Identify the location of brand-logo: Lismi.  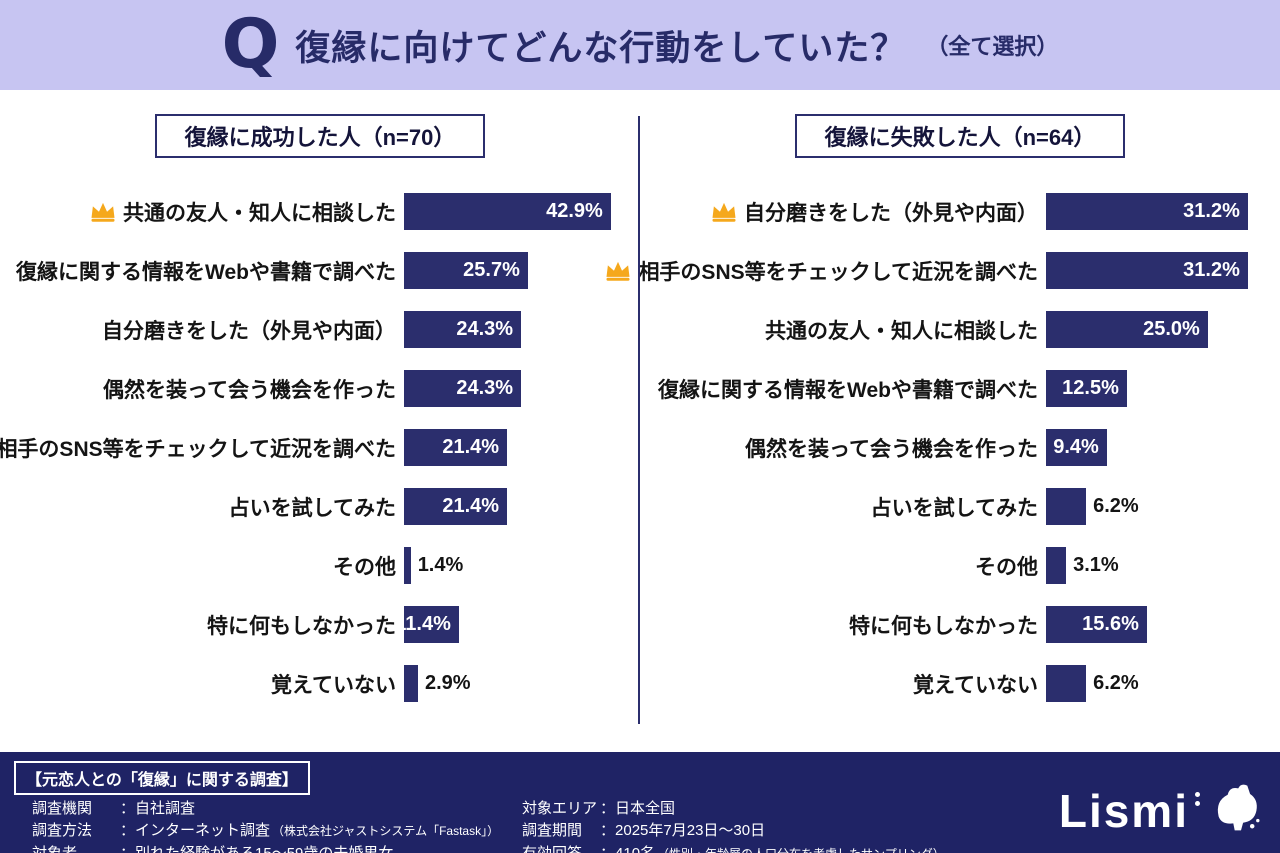
(1160, 810).